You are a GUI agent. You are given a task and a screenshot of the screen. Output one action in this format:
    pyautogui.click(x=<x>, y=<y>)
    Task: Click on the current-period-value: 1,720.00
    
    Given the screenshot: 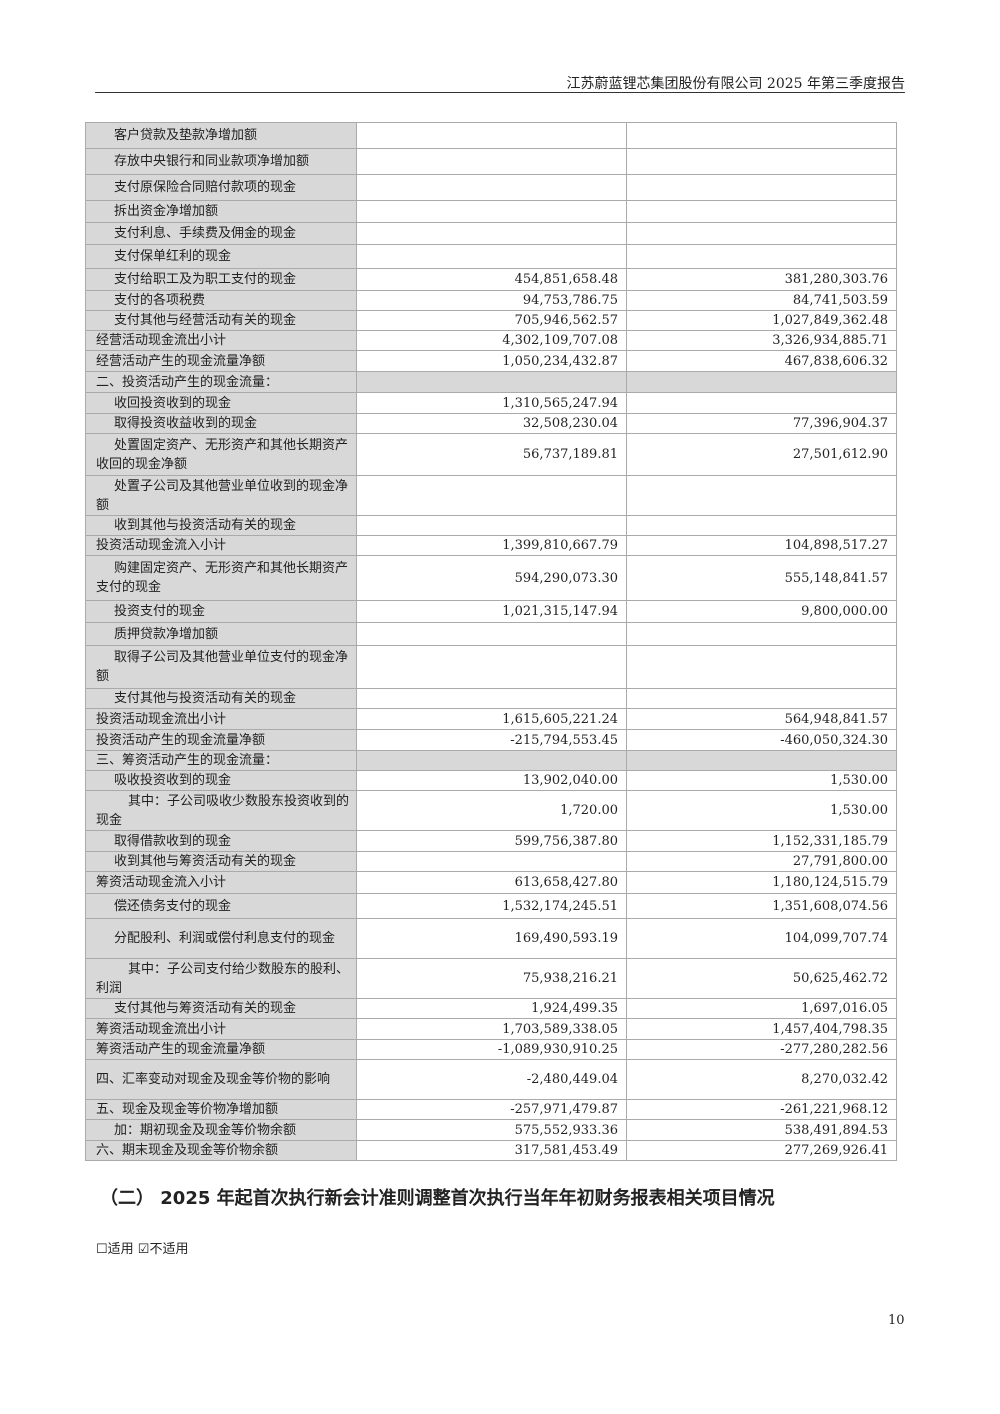 What is the action you would take?
    pyautogui.click(x=491, y=810)
    